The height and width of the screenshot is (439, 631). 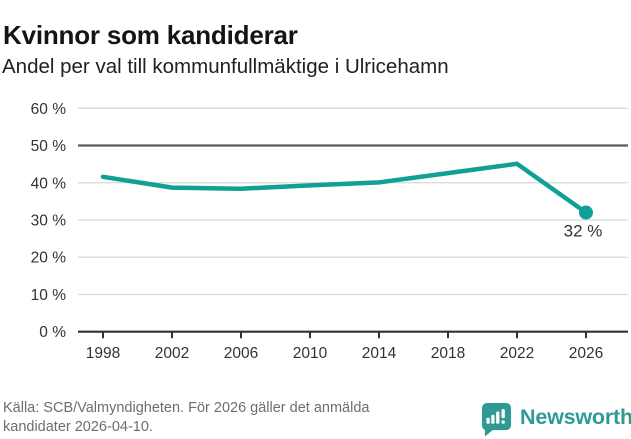 I want to click on last-point-value-label: 32 %, so click(x=583, y=231).